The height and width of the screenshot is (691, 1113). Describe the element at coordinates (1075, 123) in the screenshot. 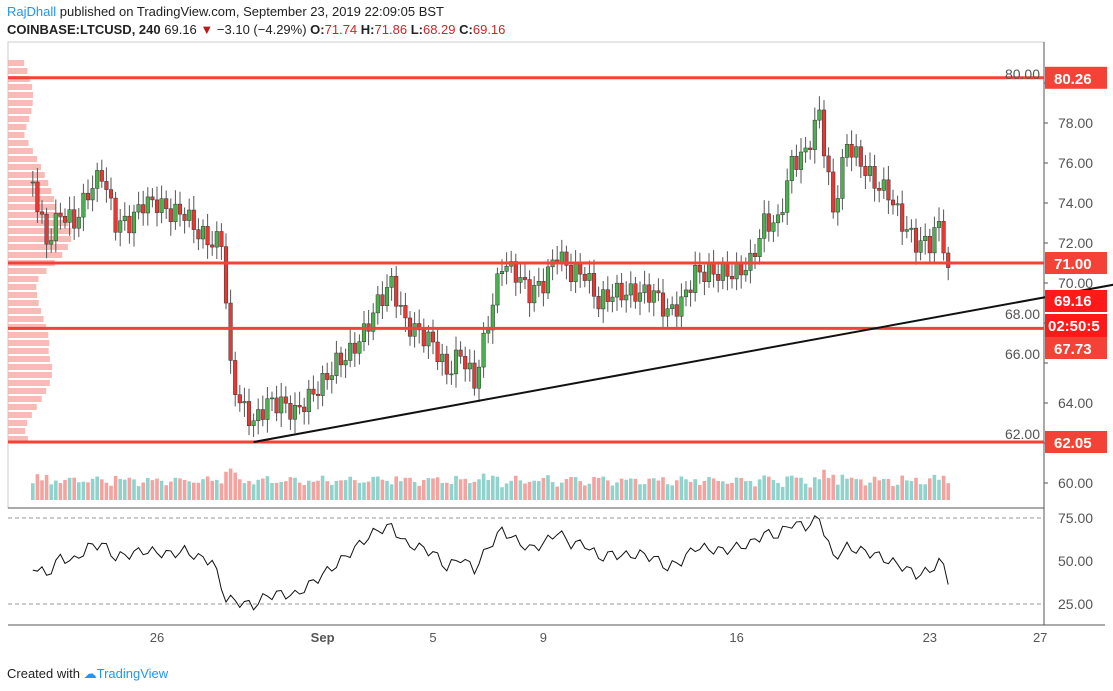

I see `price-tick-label: 78.00` at that location.